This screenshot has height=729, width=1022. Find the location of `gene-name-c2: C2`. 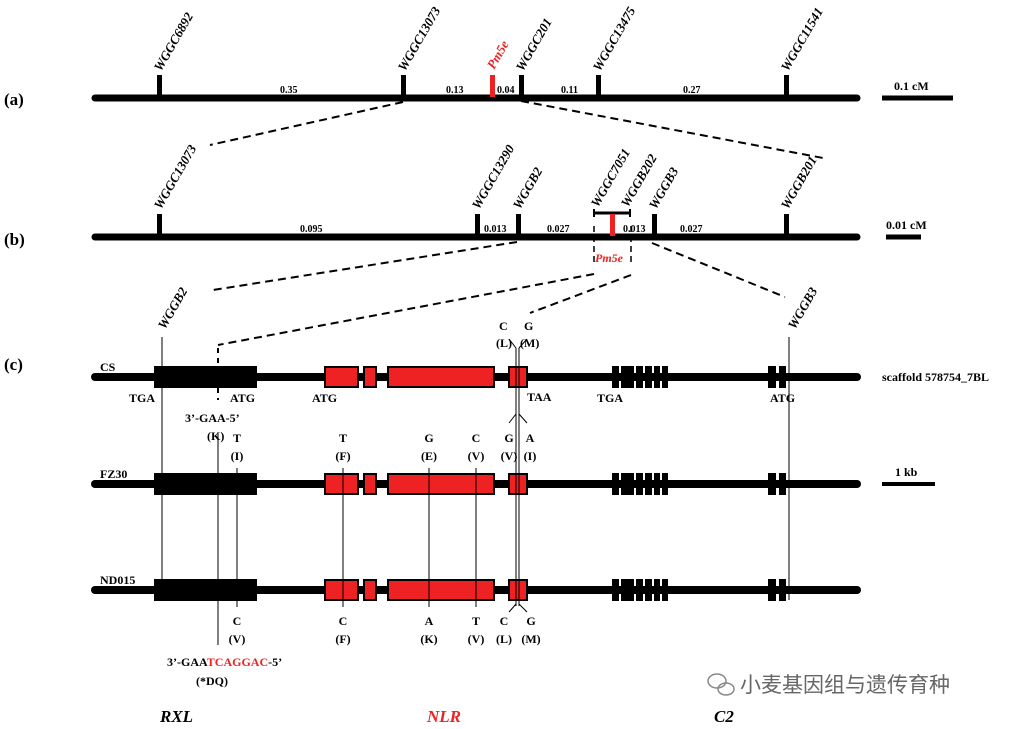

gene-name-c2: C2 is located at coordinates (724, 716).